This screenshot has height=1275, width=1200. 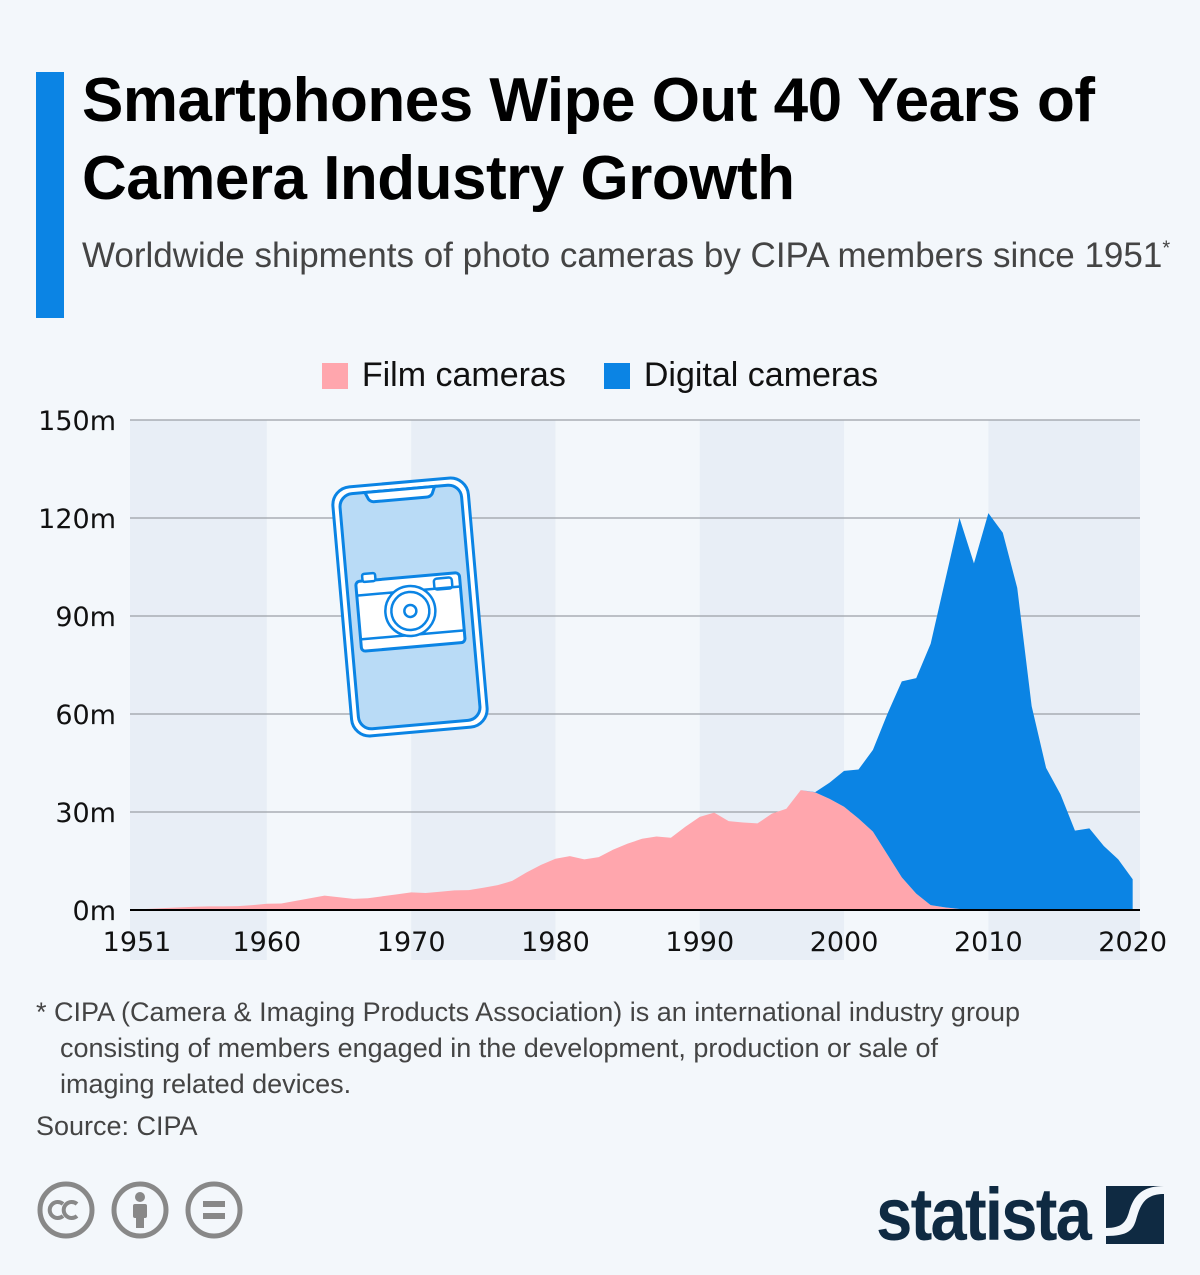 I want to click on brand-name: statista, so click(x=984, y=1214).